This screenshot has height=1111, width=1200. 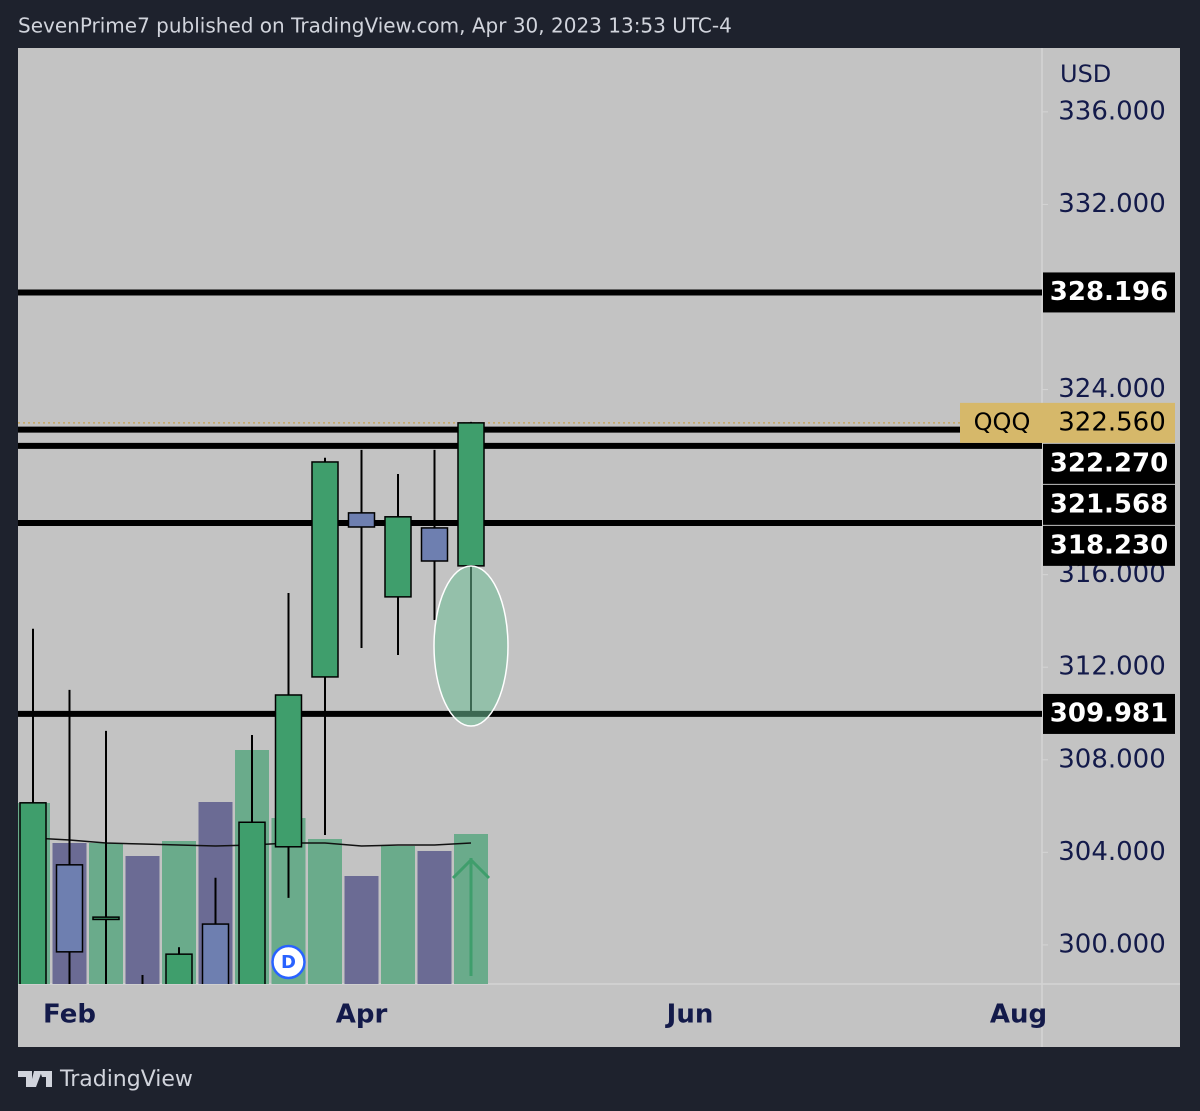 I want to click on event-marker, so click(x=288, y=962).